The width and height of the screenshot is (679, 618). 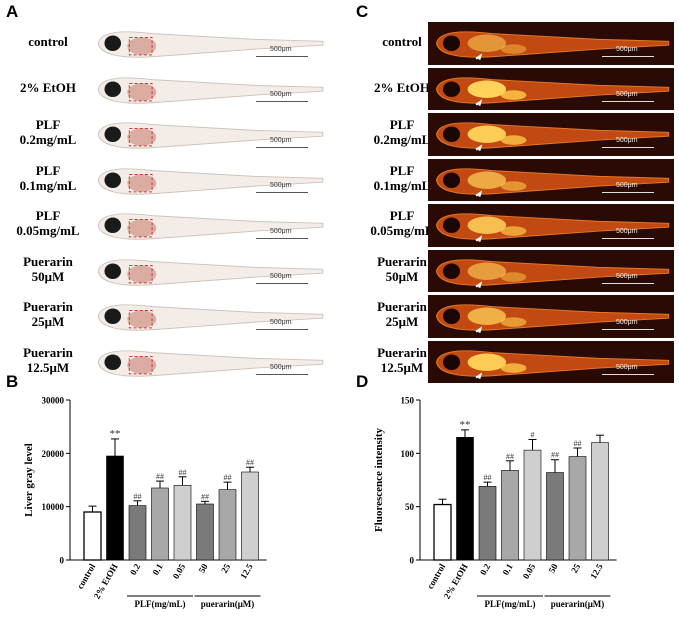 What do you see at coordinates (53, 454) in the screenshot?
I see `y-tick-label: 20000` at bounding box center [53, 454].